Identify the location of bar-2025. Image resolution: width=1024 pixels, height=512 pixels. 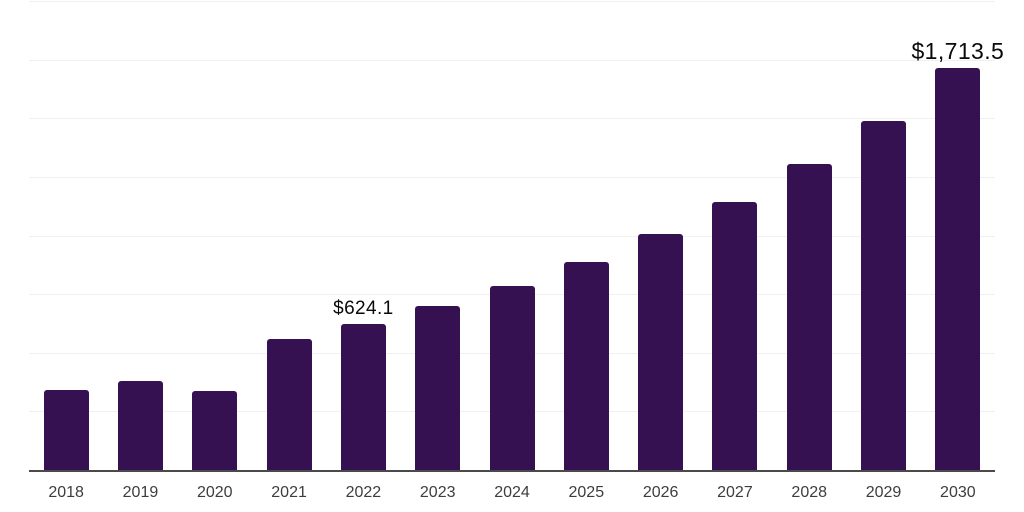
(586, 365).